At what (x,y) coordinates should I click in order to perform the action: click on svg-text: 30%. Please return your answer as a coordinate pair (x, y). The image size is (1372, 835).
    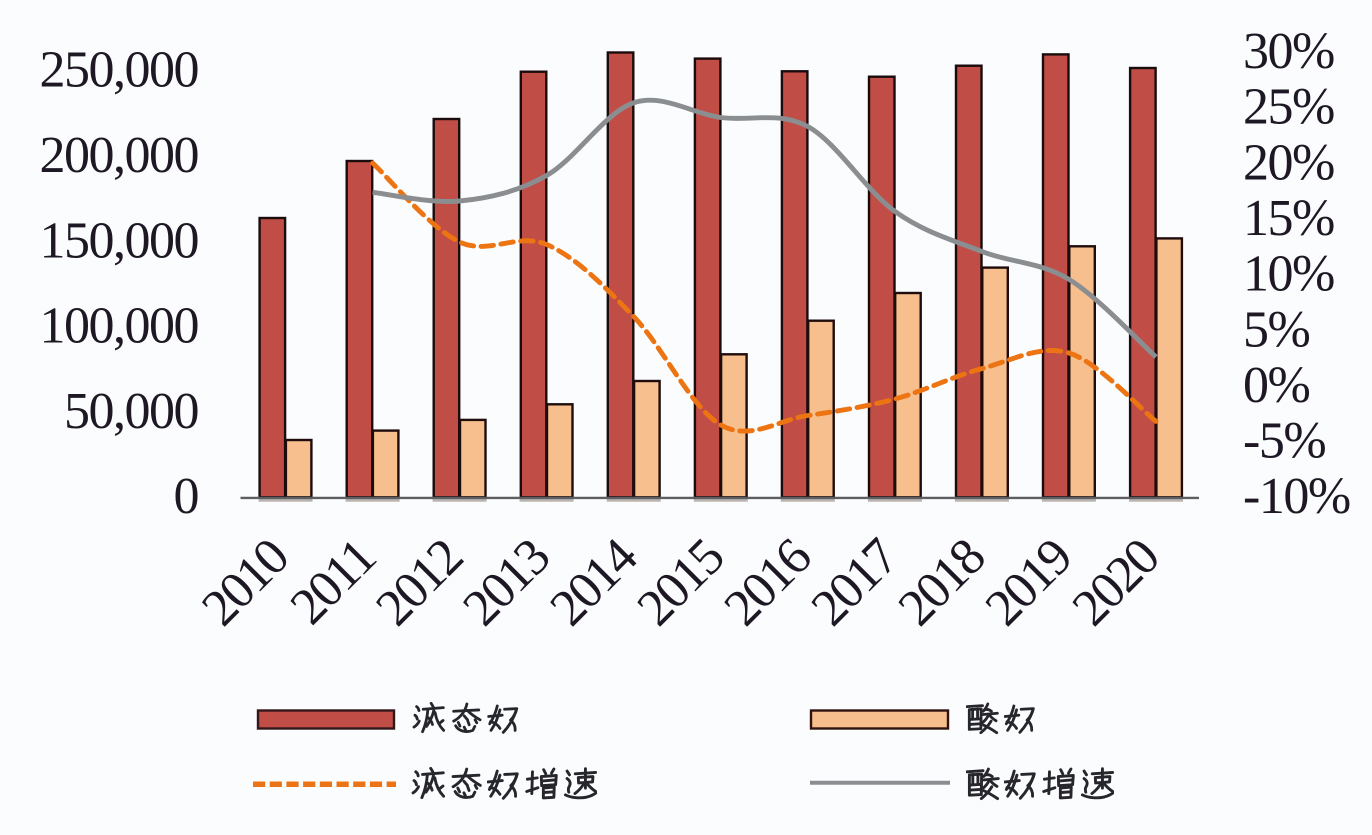
    Looking at the image, I should click on (1288, 51).